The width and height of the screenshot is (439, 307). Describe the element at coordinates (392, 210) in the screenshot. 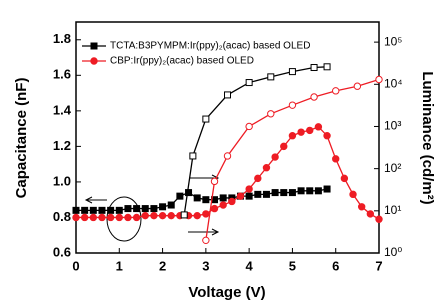

I see `y2-tick-label: 10¹` at that location.